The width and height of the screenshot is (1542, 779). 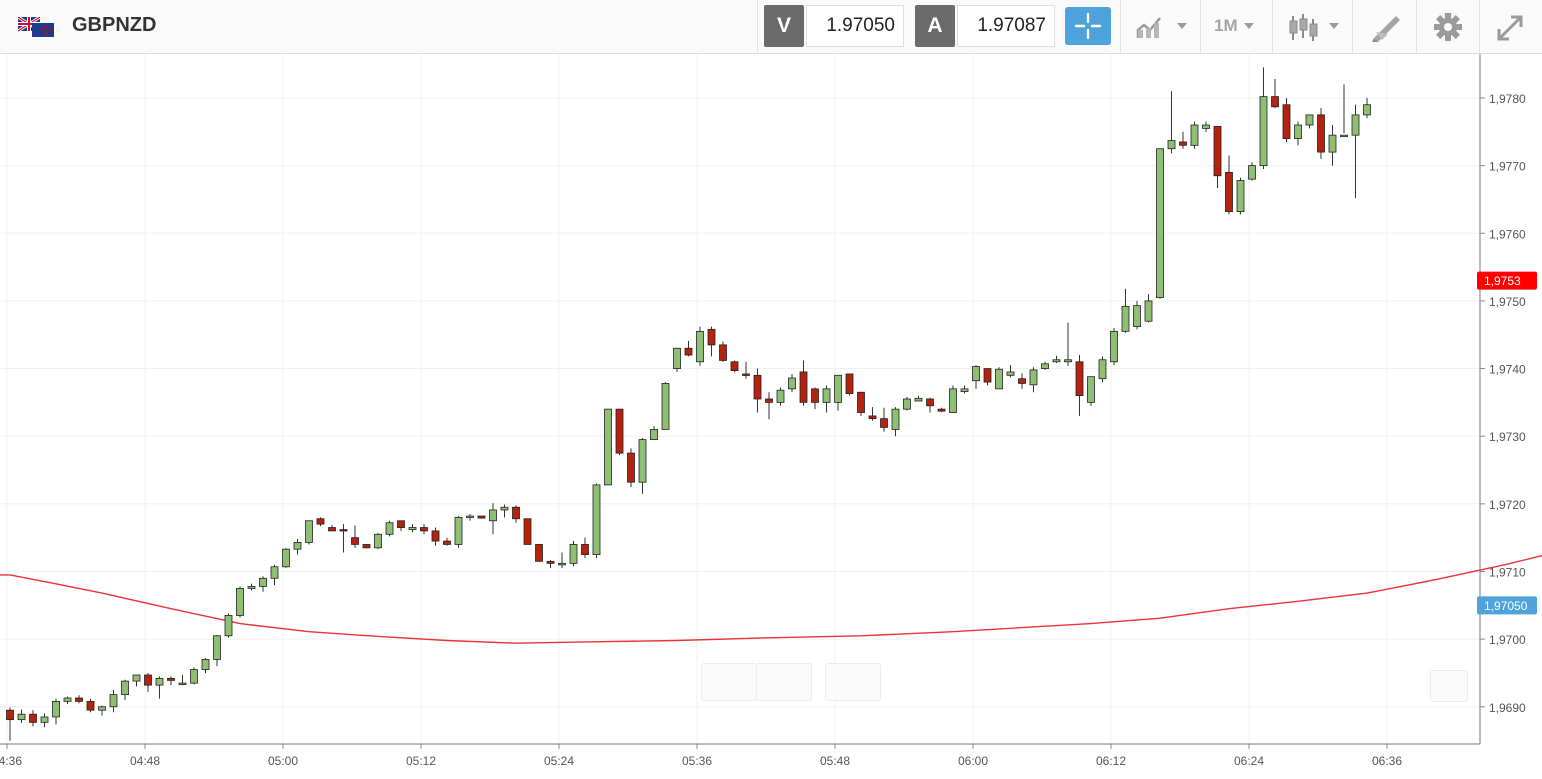 I want to click on crosshair-button, so click(x=1088, y=26).